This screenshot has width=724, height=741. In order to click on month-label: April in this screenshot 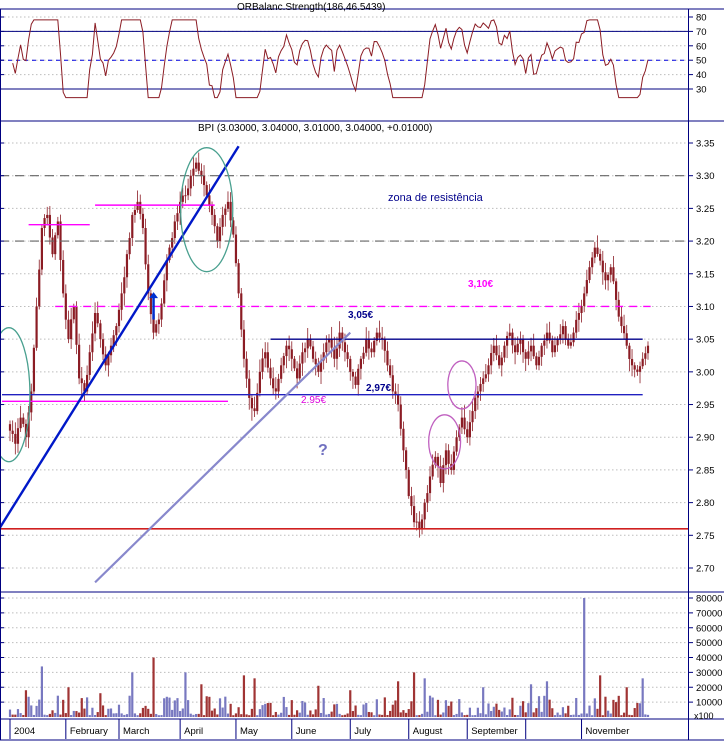, I will do `click(193, 731)`.